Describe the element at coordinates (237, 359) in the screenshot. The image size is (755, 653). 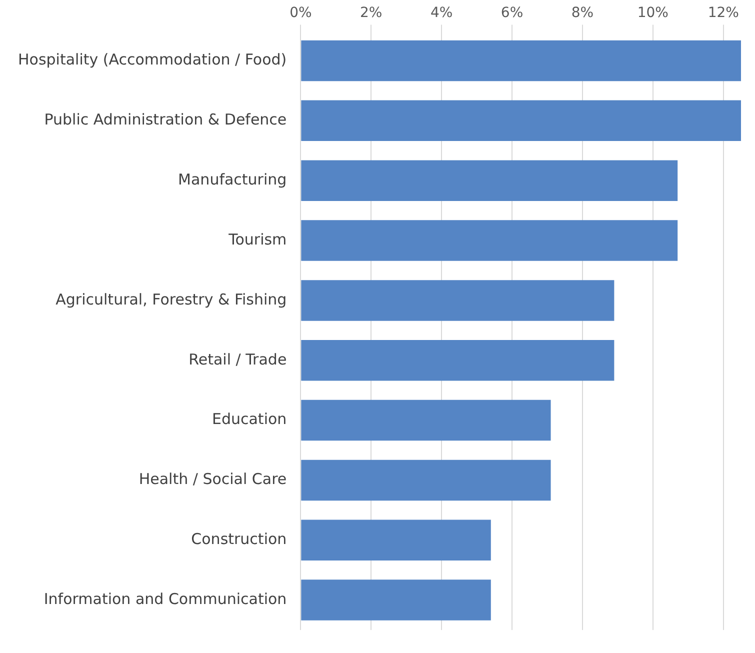
I see `y-tick-label: Retail / Trade` at that location.